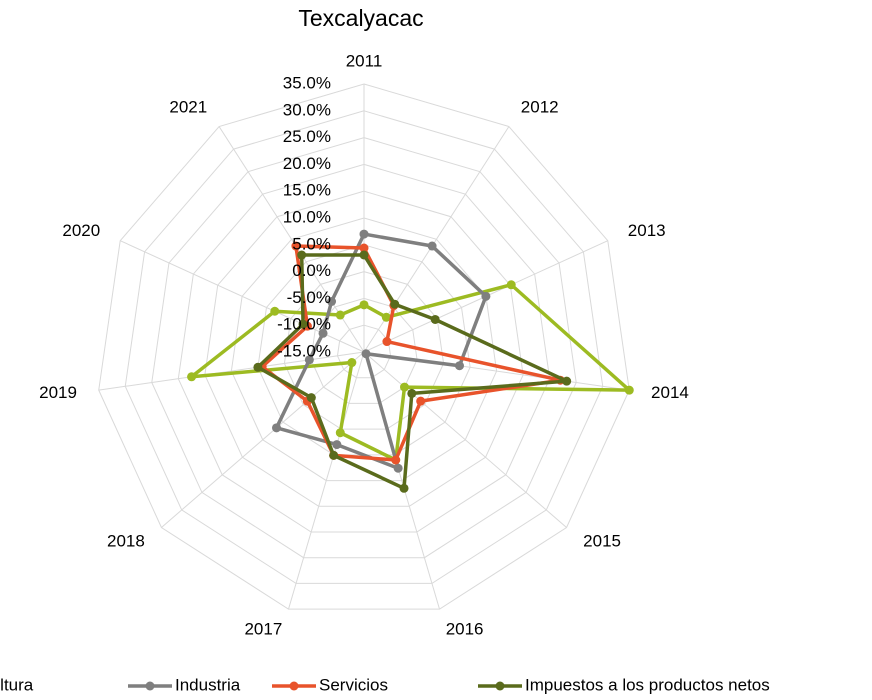  I want to click on legend-label: Agricultura, so click(17, 684).